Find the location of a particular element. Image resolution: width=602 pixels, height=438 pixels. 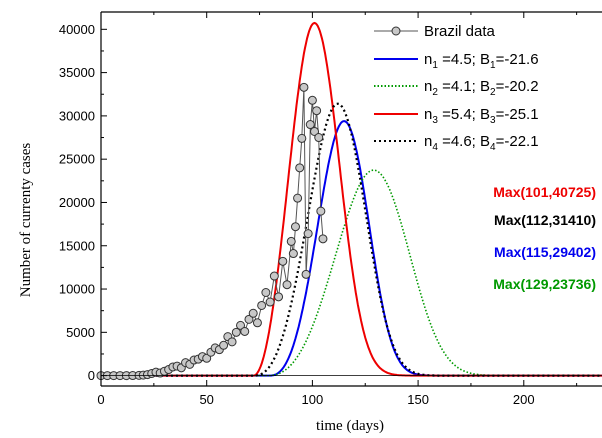

y-tick-label: 30000 is located at coordinates (77, 115).